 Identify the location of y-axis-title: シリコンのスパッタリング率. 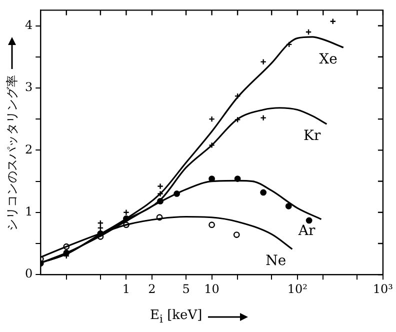
(12, 153).